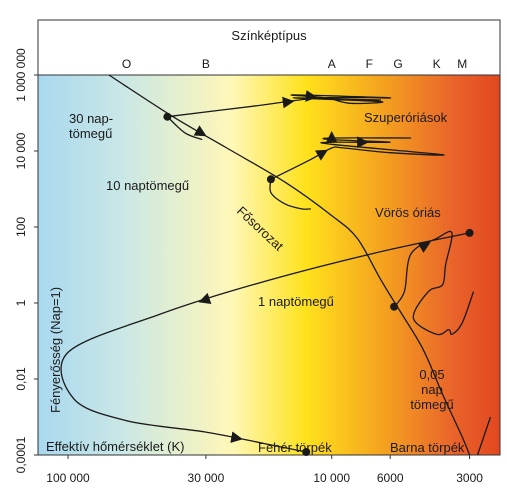 The width and height of the screenshot is (507, 500). What do you see at coordinates (462, 64) in the screenshot?
I see `spectral-class-m: M` at bounding box center [462, 64].